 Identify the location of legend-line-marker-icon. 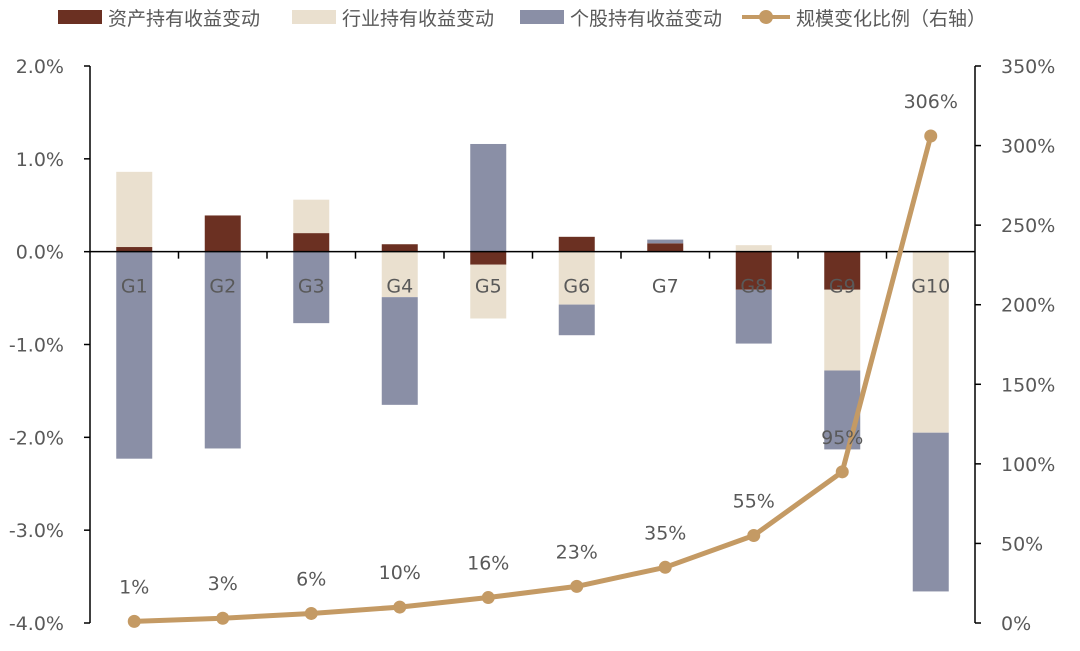
(766, 17).